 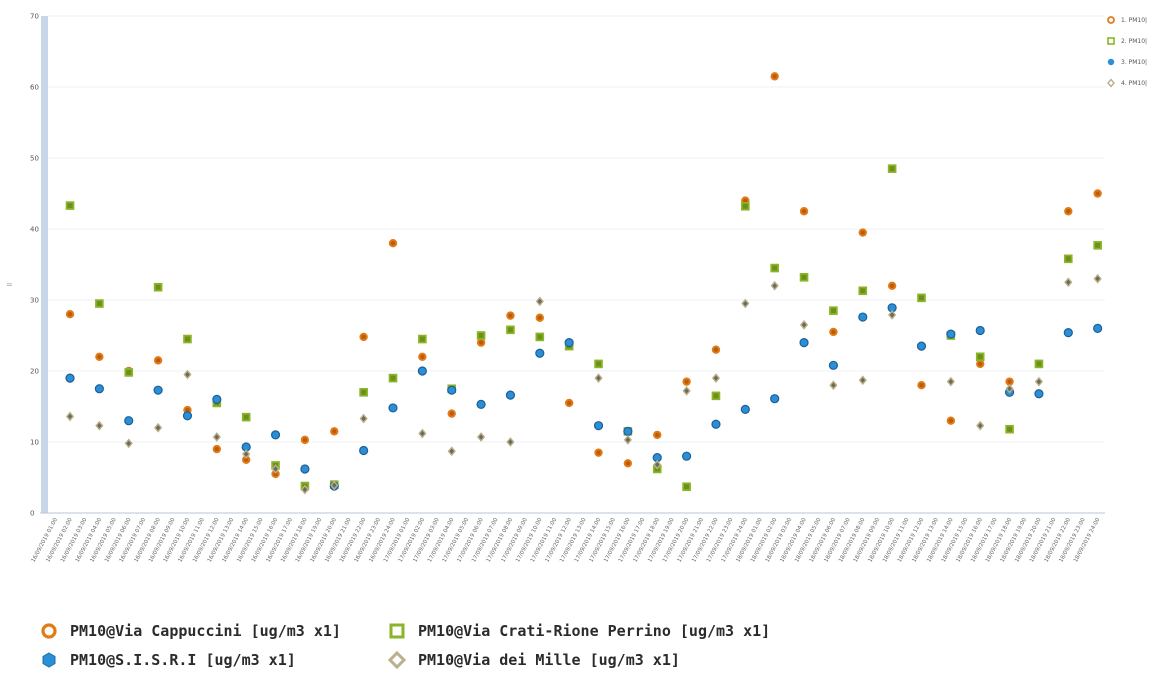 I want to click on y-tick-label: 50, so click(x=34, y=159).